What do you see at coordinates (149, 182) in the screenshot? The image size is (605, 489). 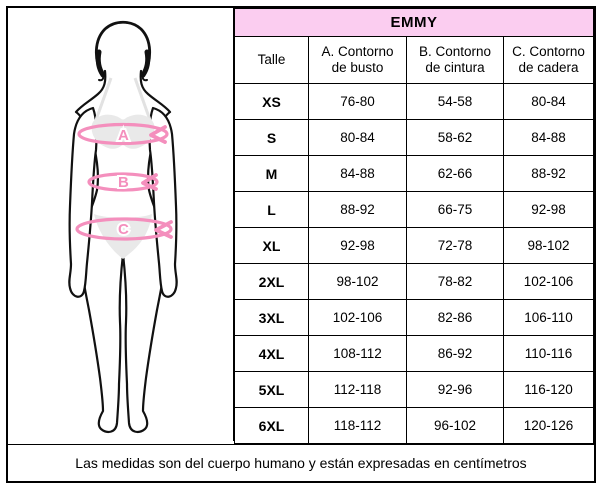 I see `waist-arrow-head-icon` at bounding box center [149, 182].